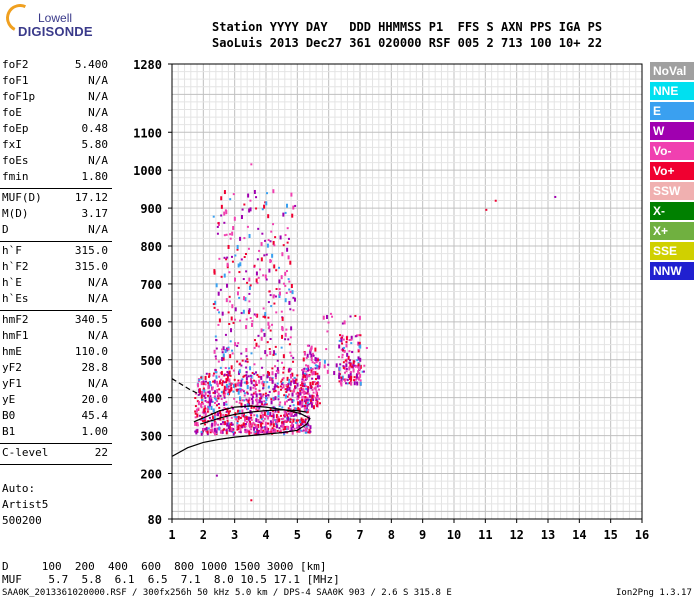 This screenshot has width=700, height=600. I want to click on legend-item-nne: NNE, so click(672, 91).